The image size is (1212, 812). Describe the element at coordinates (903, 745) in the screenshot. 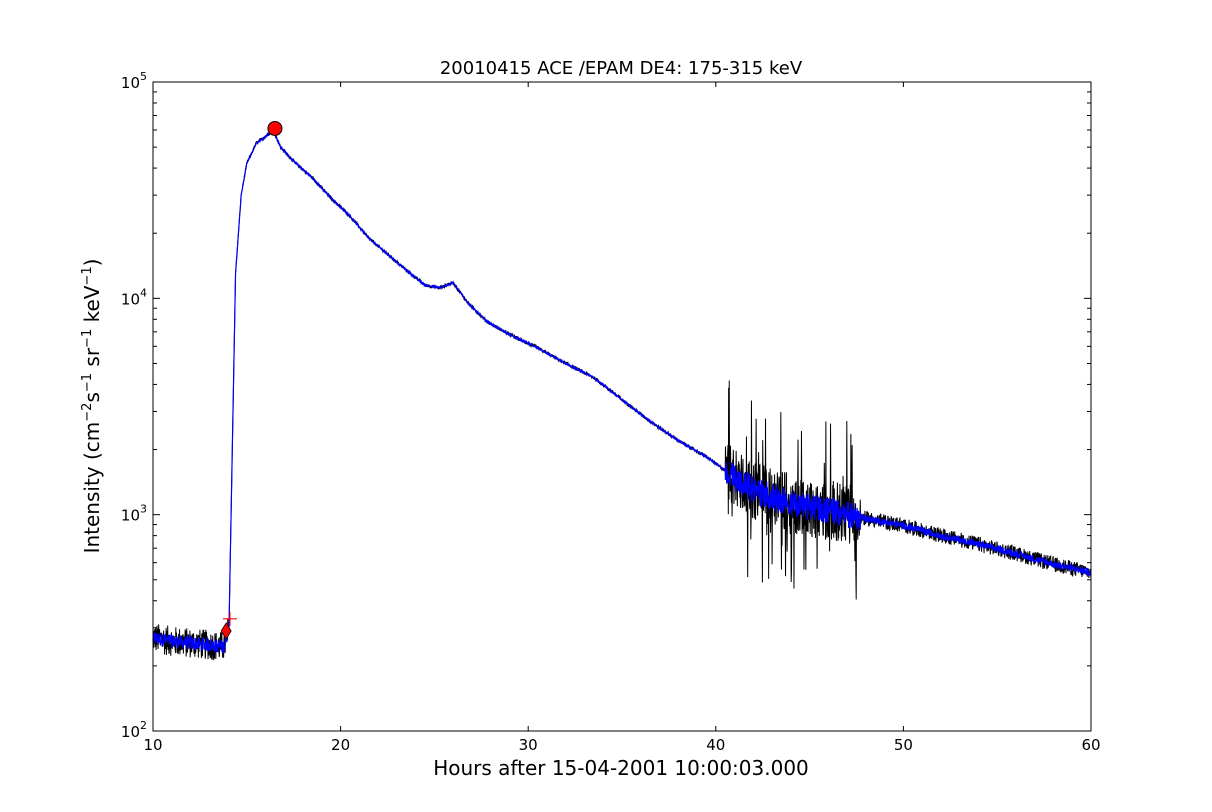

I see `x-tick-label: 50` at that location.